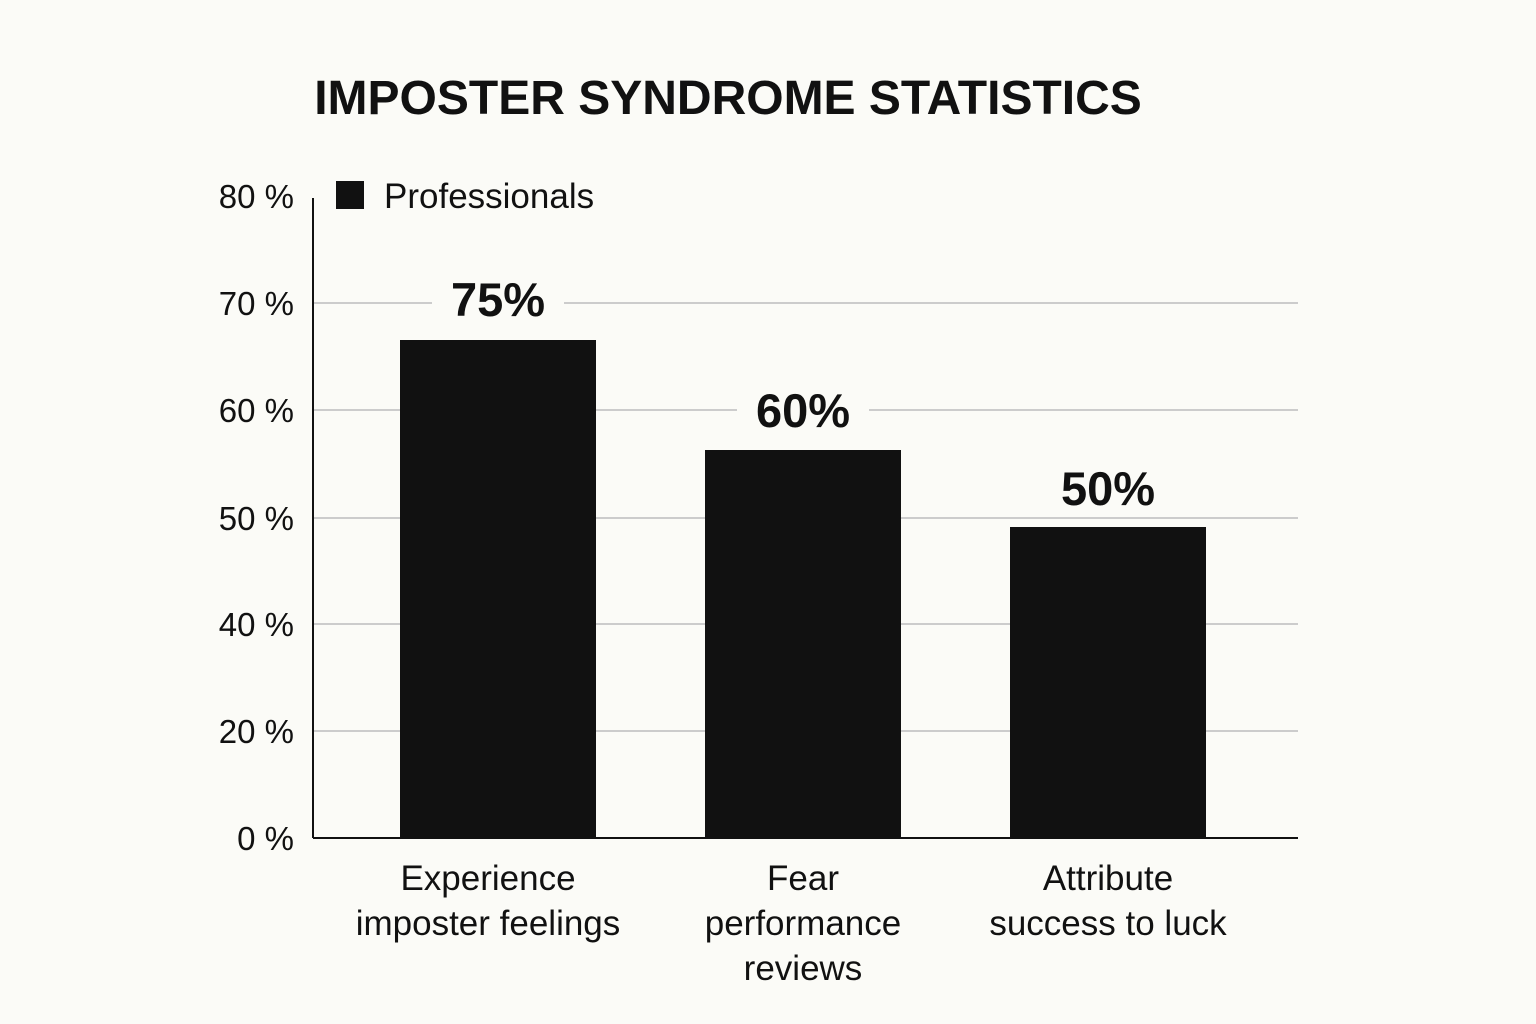 The width and height of the screenshot is (1536, 1024). I want to click on x-category-label-line: imposter feelings, so click(488, 923).